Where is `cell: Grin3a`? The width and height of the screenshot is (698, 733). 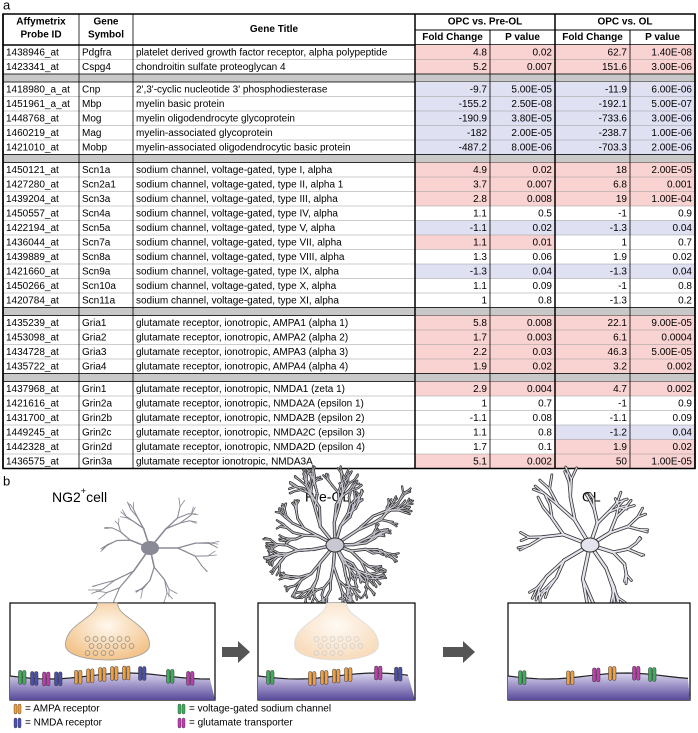 cell: Grin3a is located at coordinates (97, 461).